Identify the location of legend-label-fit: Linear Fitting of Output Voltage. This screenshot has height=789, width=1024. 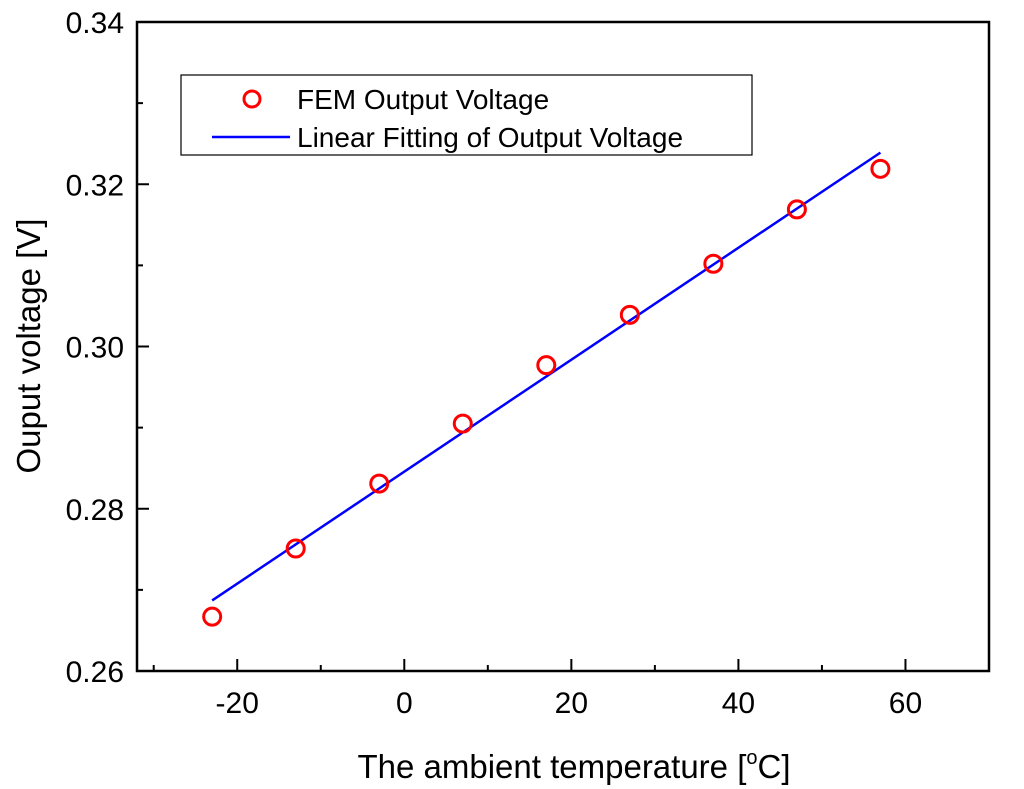
(490, 137).